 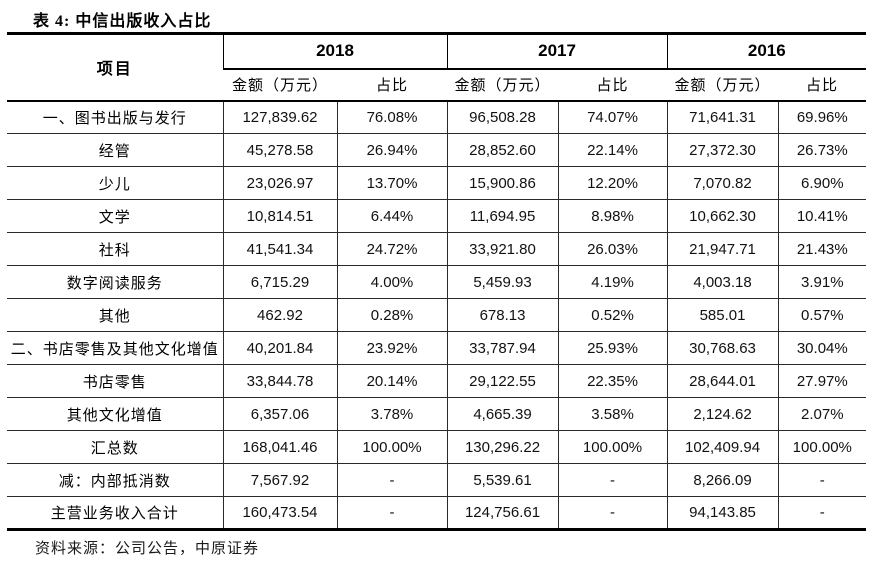 I want to click on table-row: 其他 462.92 0.28% 678.13 0.52% 585.01 0.57%, so click(x=437, y=315).